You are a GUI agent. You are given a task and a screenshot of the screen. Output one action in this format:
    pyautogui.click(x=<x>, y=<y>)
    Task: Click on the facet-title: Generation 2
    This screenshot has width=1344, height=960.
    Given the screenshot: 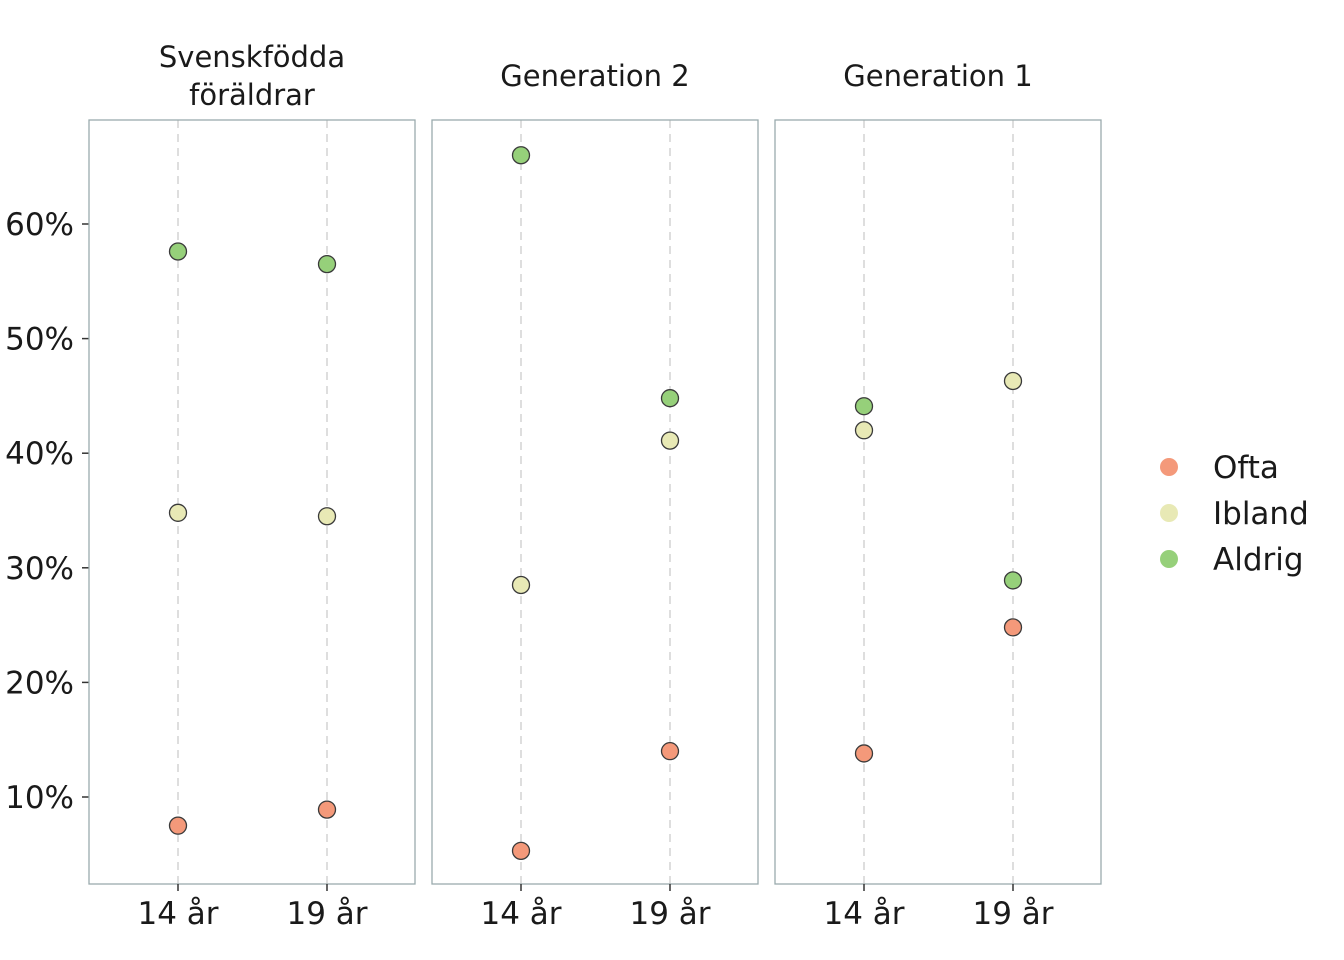 What is the action you would take?
    pyautogui.click(x=594, y=76)
    